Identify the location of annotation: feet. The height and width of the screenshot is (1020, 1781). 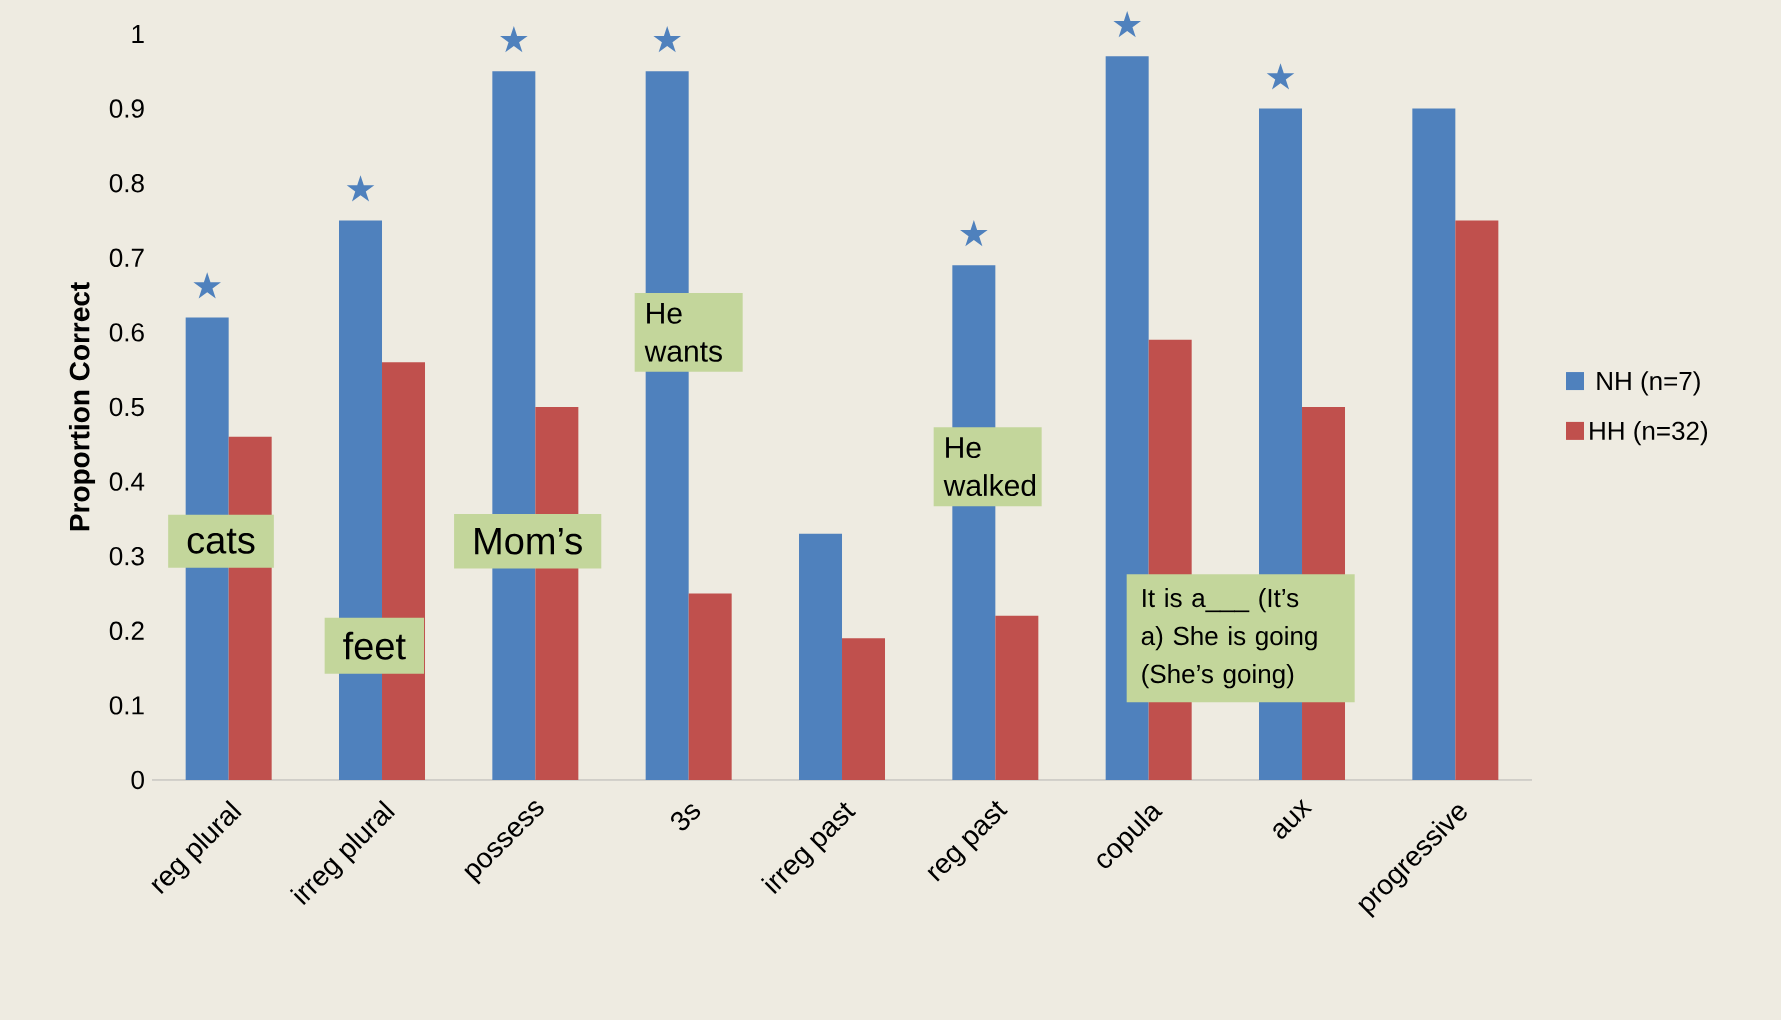
(374, 645).